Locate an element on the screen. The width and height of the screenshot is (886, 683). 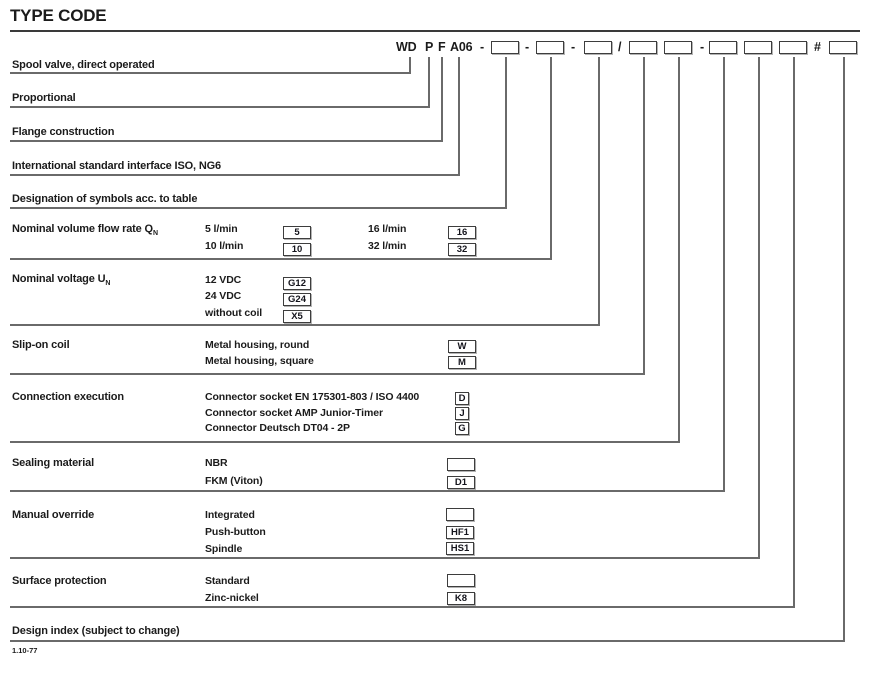
connector-hline-symbols is located at coordinates (258, 208).